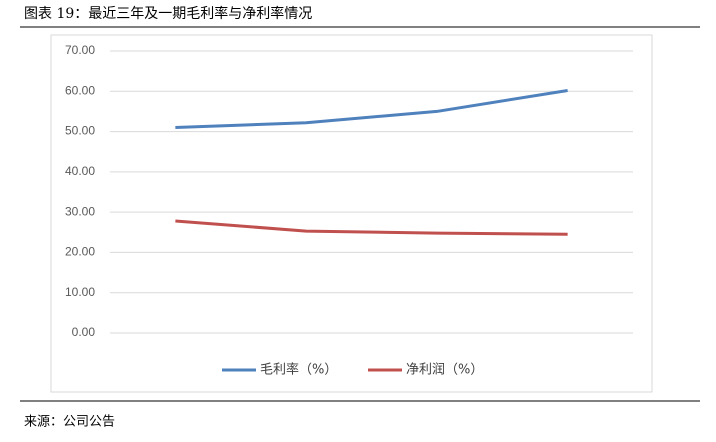 The height and width of the screenshot is (442, 716). I want to click on y-tick-label: 20.00, so click(80, 252).